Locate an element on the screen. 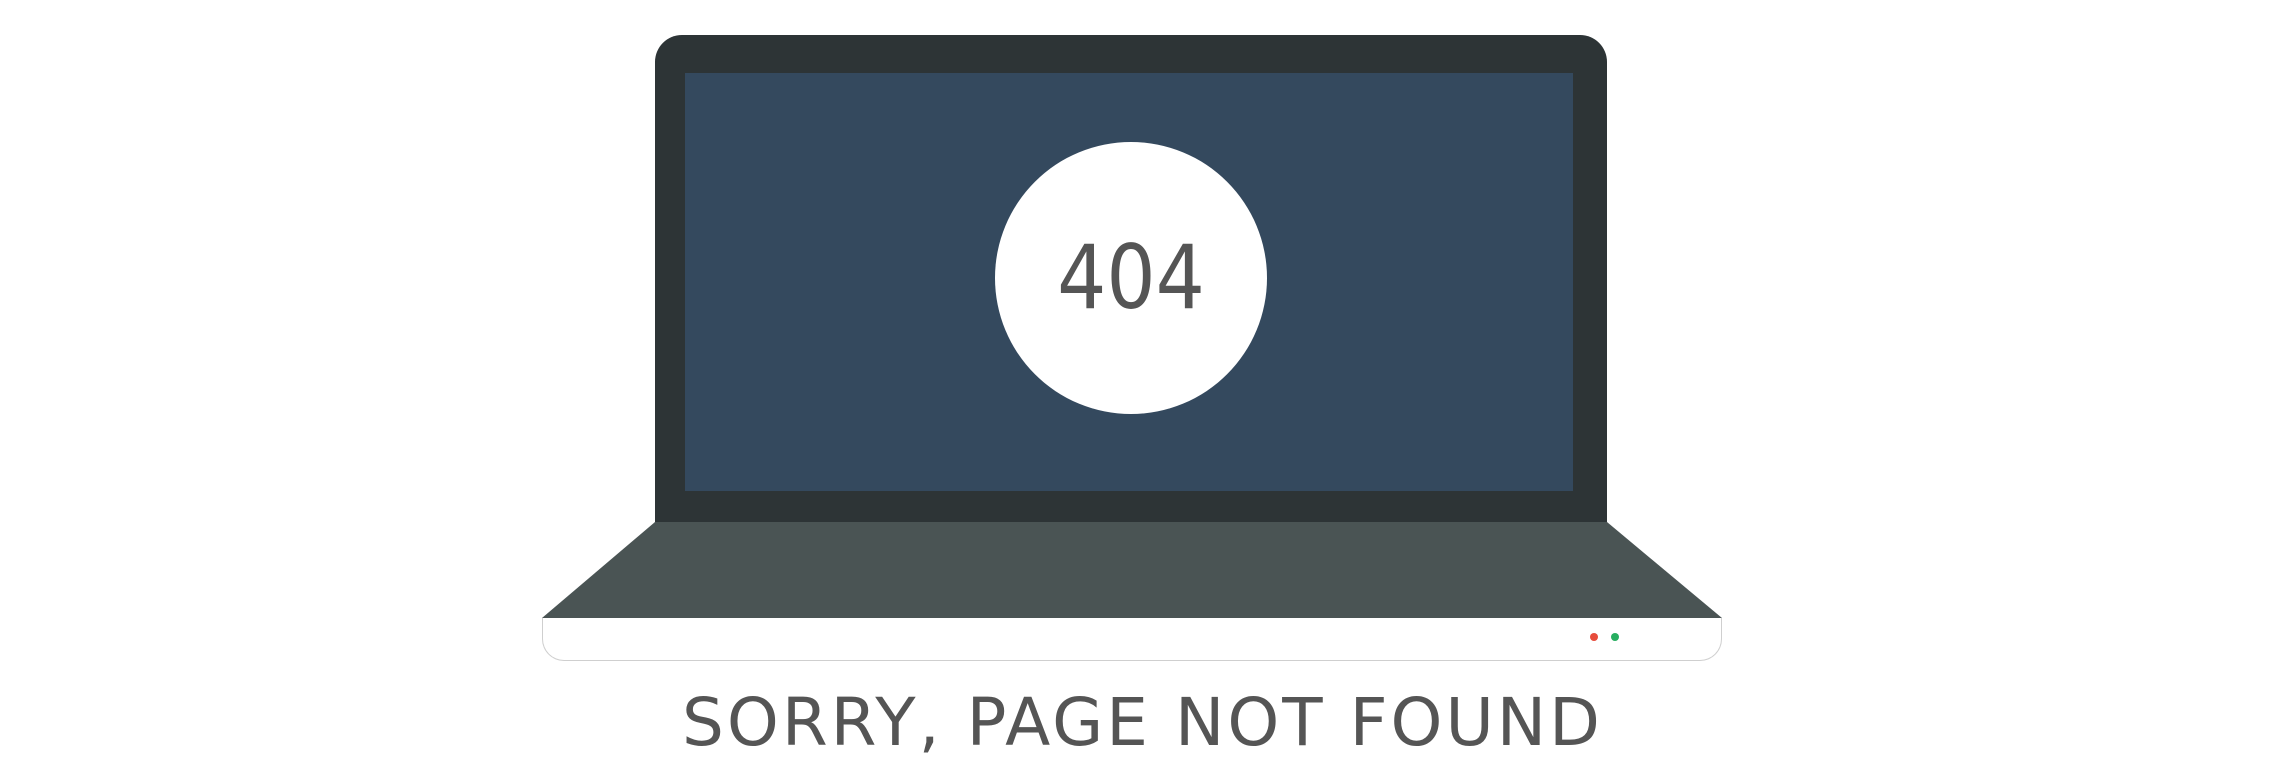 Image resolution: width=2285 pixels, height=761 pixels. error-code: 404 is located at coordinates (1131, 277).